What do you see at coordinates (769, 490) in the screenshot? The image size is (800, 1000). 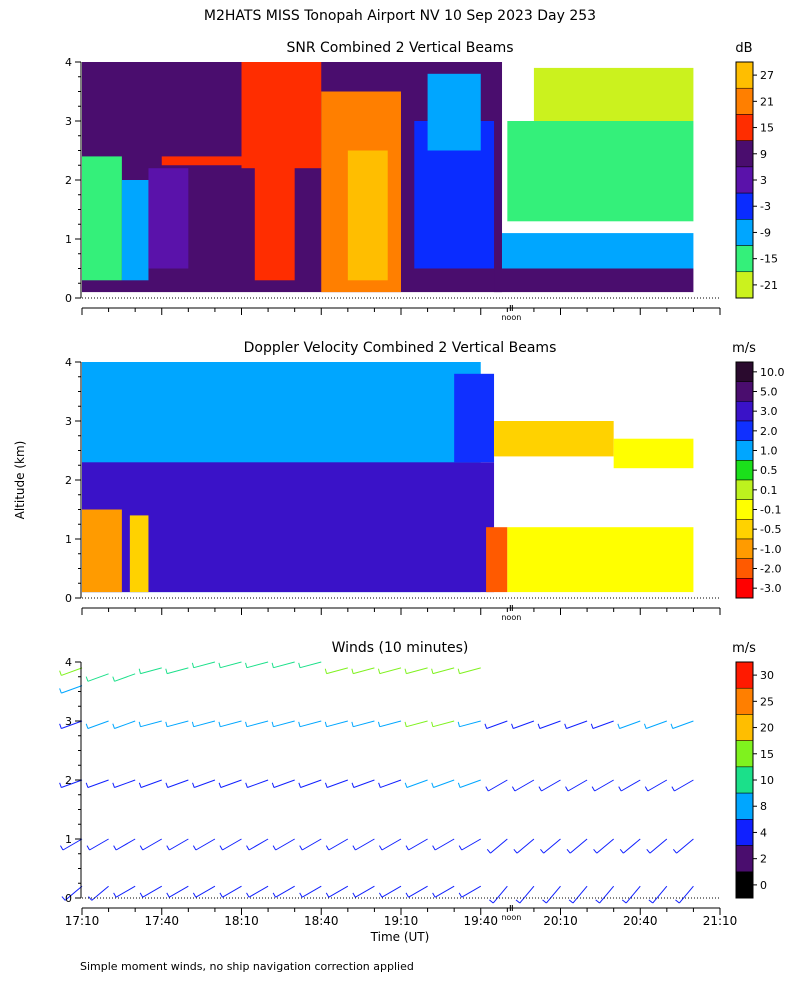 I see `colorbar-label: 0.1` at bounding box center [769, 490].